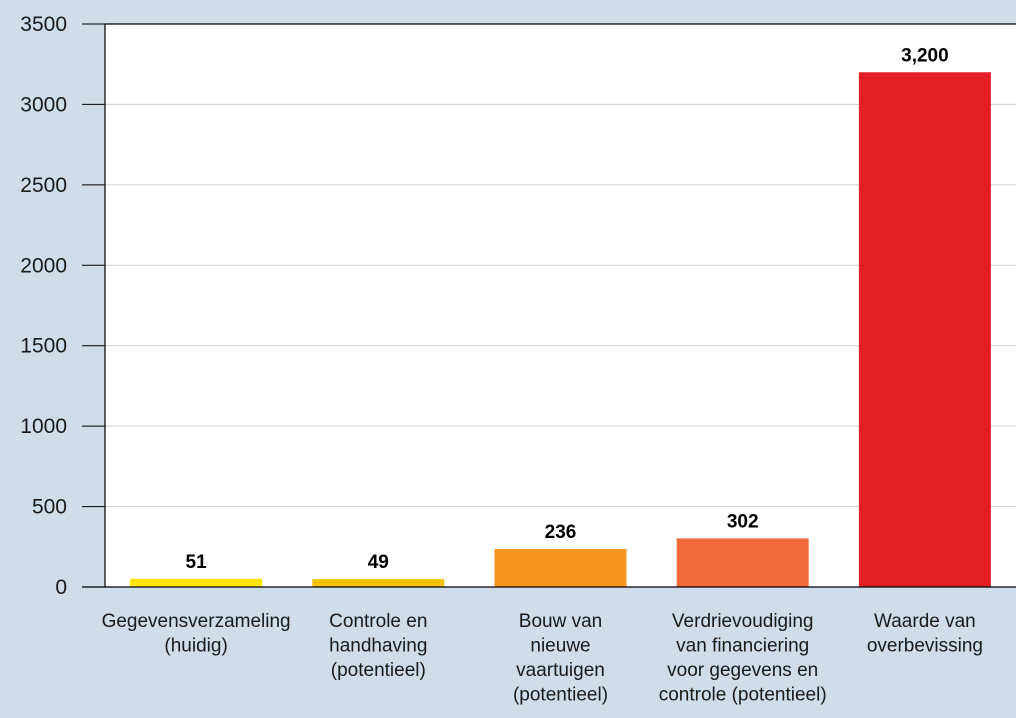 The height and width of the screenshot is (718, 1016). I want to click on category-label-line: (huidig), so click(195, 646).